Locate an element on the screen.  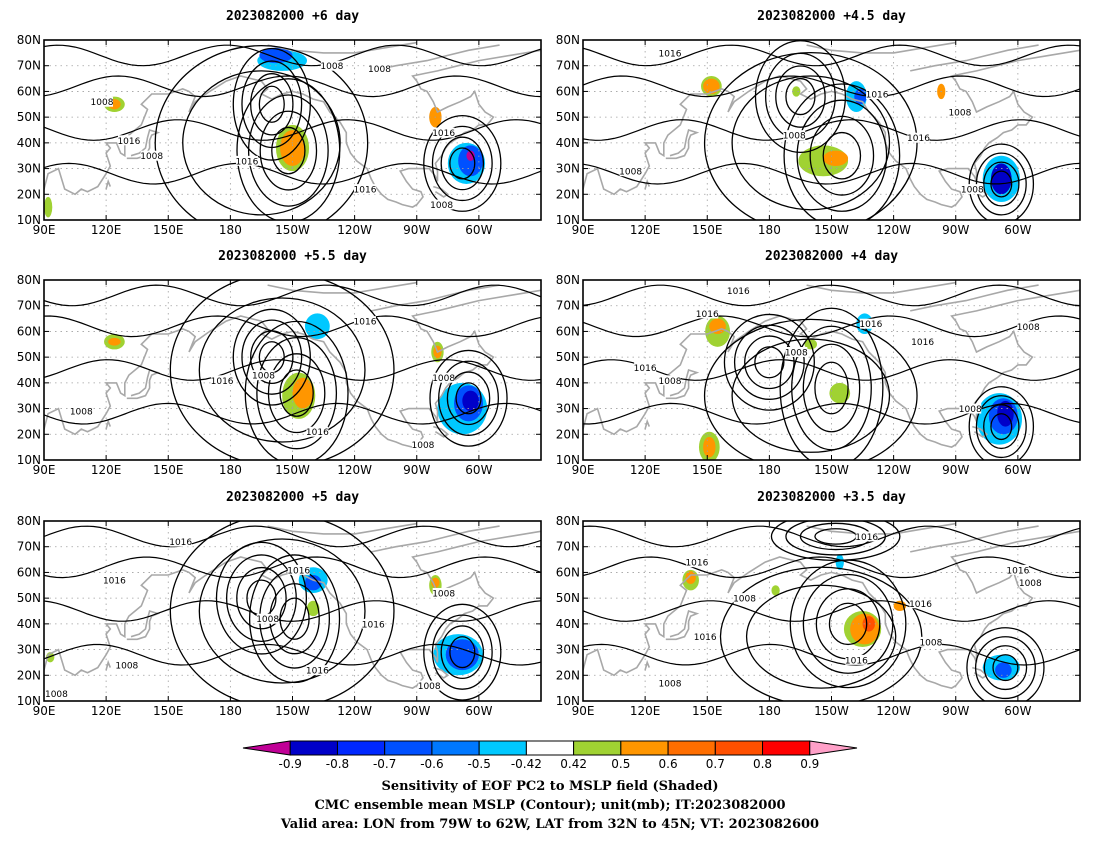
lon-tick-label: 150W is located at coordinates (831, 230).